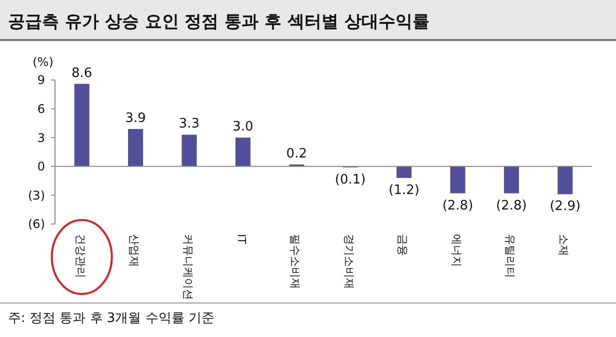 The width and height of the screenshot is (616, 337). What do you see at coordinates (82, 73) in the screenshot?
I see `data-label: 8.6` at bounding box center [82, 73].